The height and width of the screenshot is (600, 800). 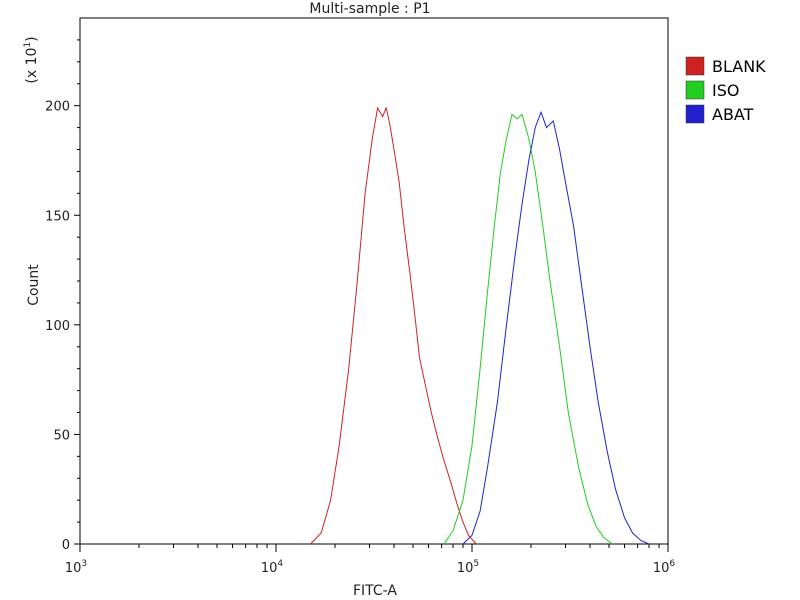 I want to click on legend-label: ABAT, so click(x=733, y=114).